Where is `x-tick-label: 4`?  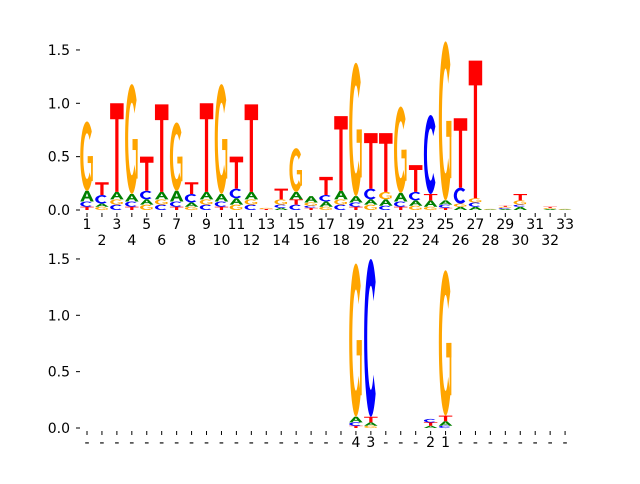
x-tick-label: 4 is located at coordinates (355, 443).